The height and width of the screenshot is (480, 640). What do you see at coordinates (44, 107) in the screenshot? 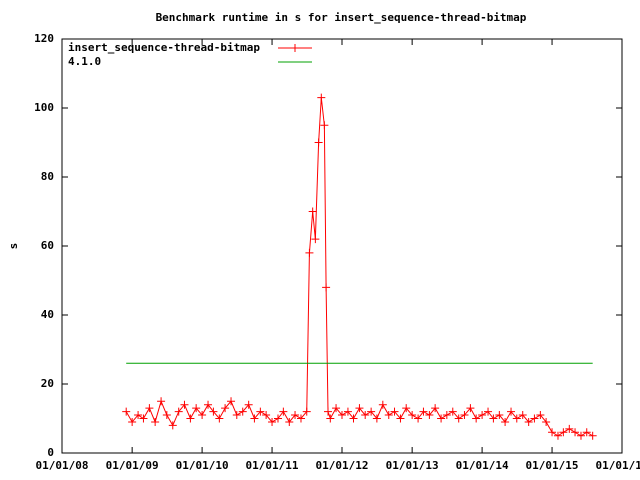
I see `y-tick-label: 100` at bounding box center [44, 107].